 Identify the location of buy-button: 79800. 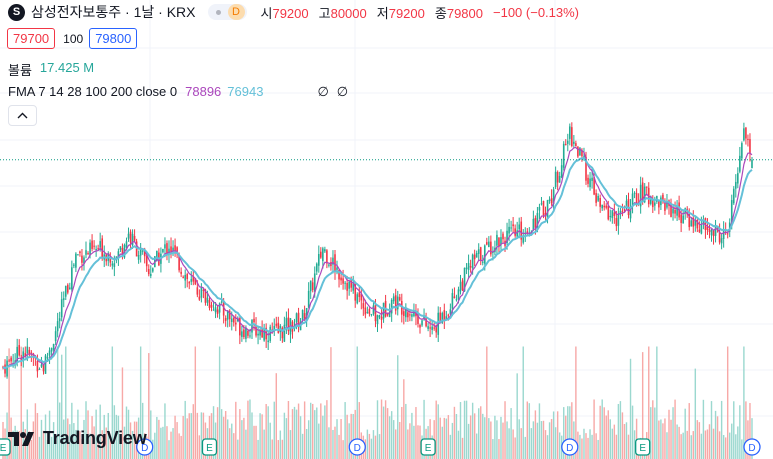
(113, 38).